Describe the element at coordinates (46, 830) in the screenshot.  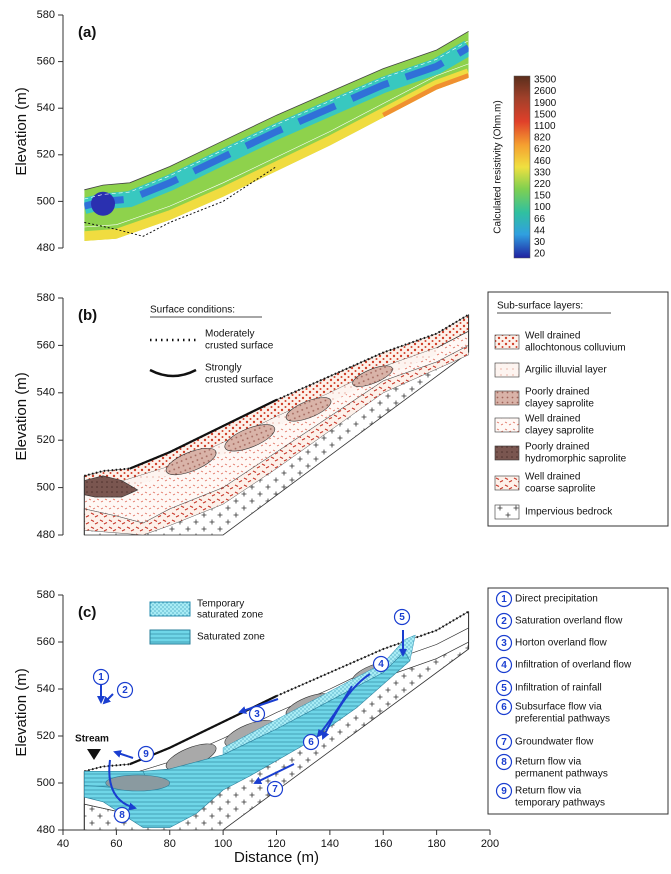
I see `label: 480` at that location.